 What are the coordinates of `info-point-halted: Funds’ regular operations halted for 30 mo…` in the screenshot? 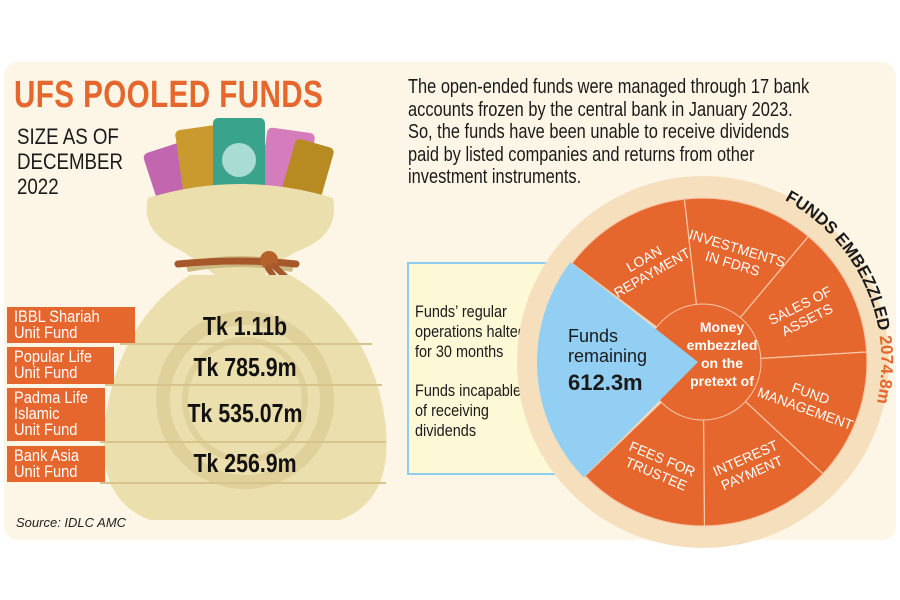 It's located at (470, 331).